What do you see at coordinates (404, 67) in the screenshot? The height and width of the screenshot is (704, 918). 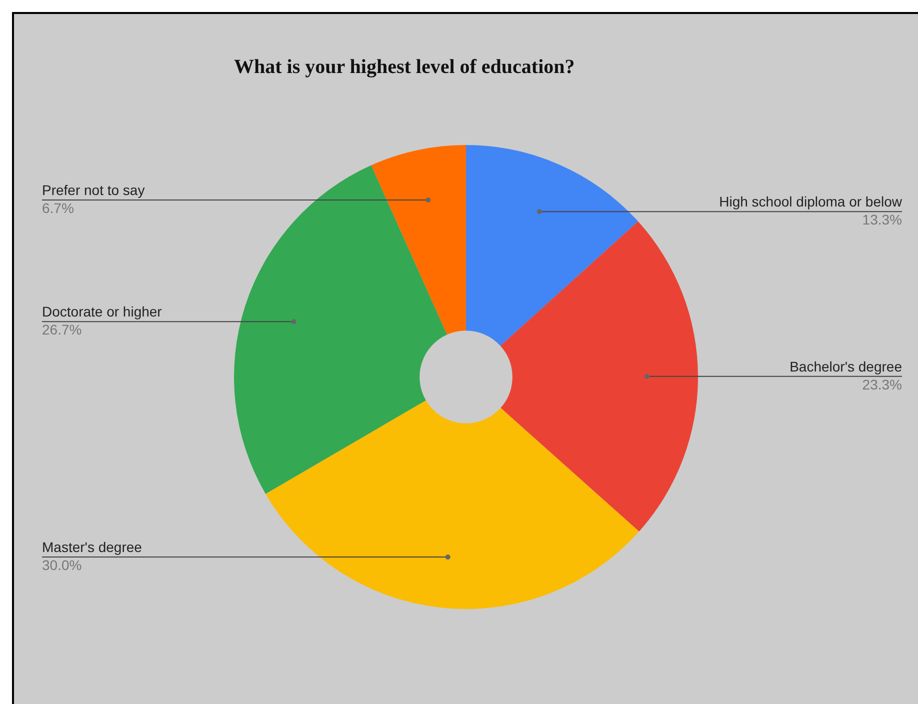 I see `chart-title: What is your highest level of education?` at bounding box center [404, 67].